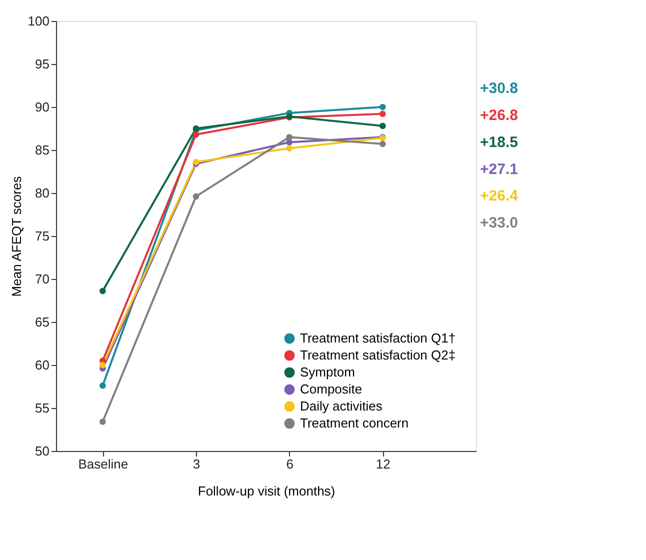 The width and height of the screenshot is (646, 560). Describe the element at coordinates (42, 64) in the screenshot. I see `y-tick-label: 95` at that location.